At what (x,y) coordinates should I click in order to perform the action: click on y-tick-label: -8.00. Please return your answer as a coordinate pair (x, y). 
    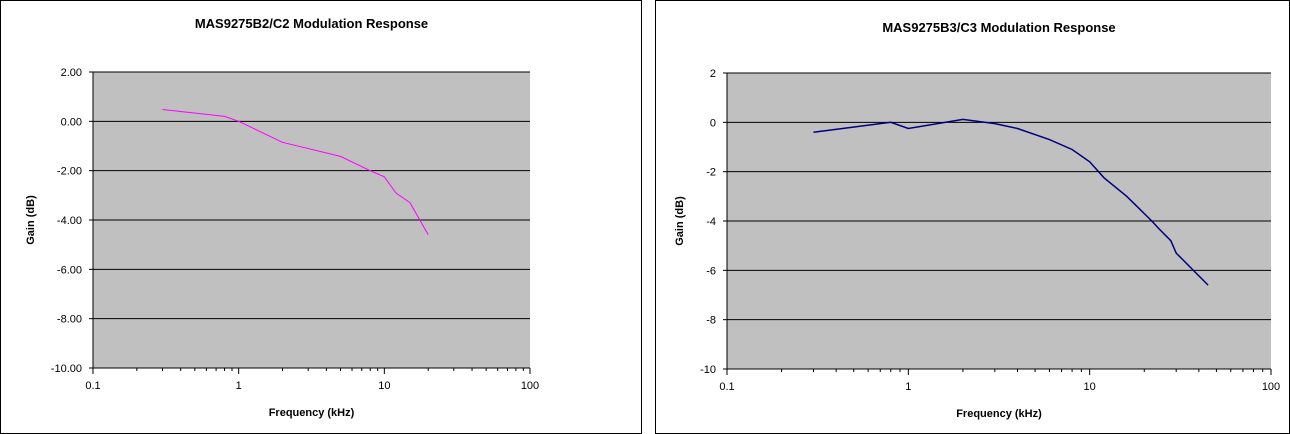
    Looking at the image, I should click on (69, 320).